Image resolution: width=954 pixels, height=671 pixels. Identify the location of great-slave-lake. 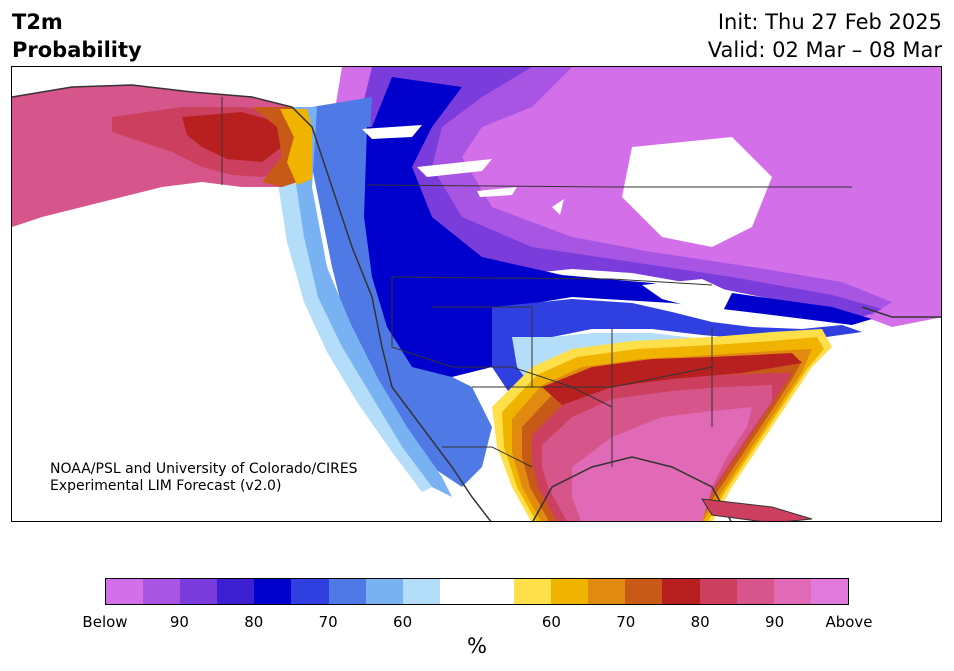
(454, 168).